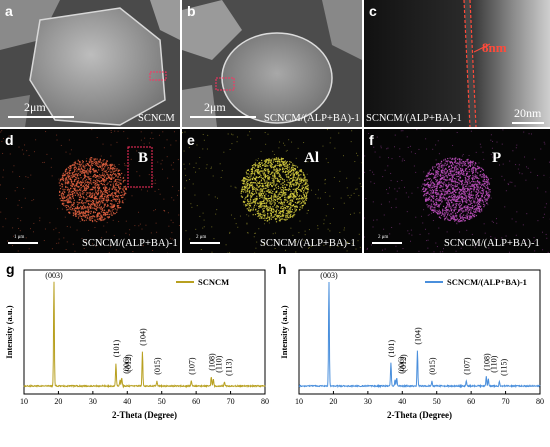 This screenshot has width=550, height=447. Describe the element at coordinates (213, 282) in the screenshot. I see `legend-label: SCNCM` at that location.